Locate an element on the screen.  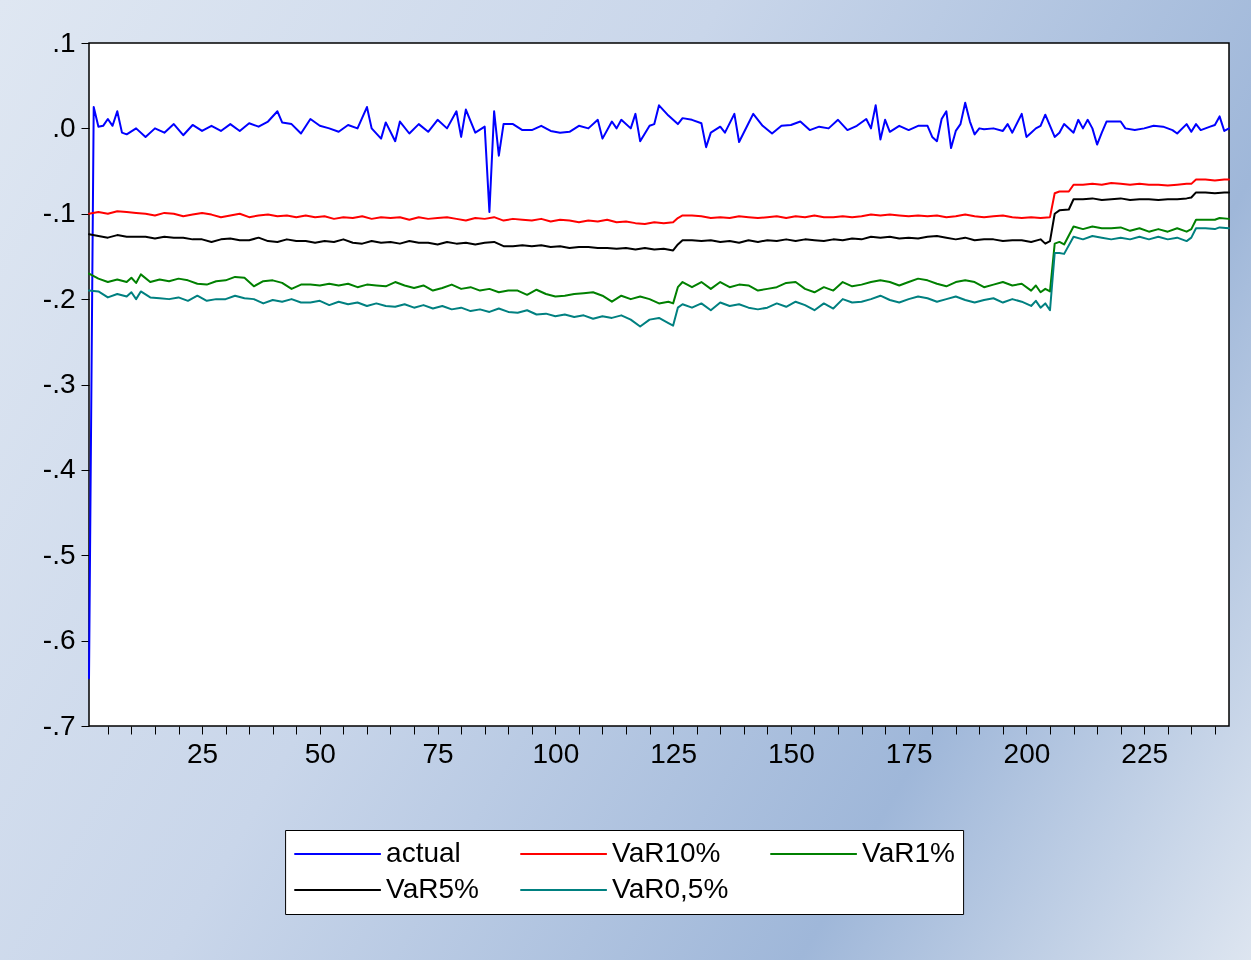
y-tick-label: -.7 is located at coordinates (59, 725).